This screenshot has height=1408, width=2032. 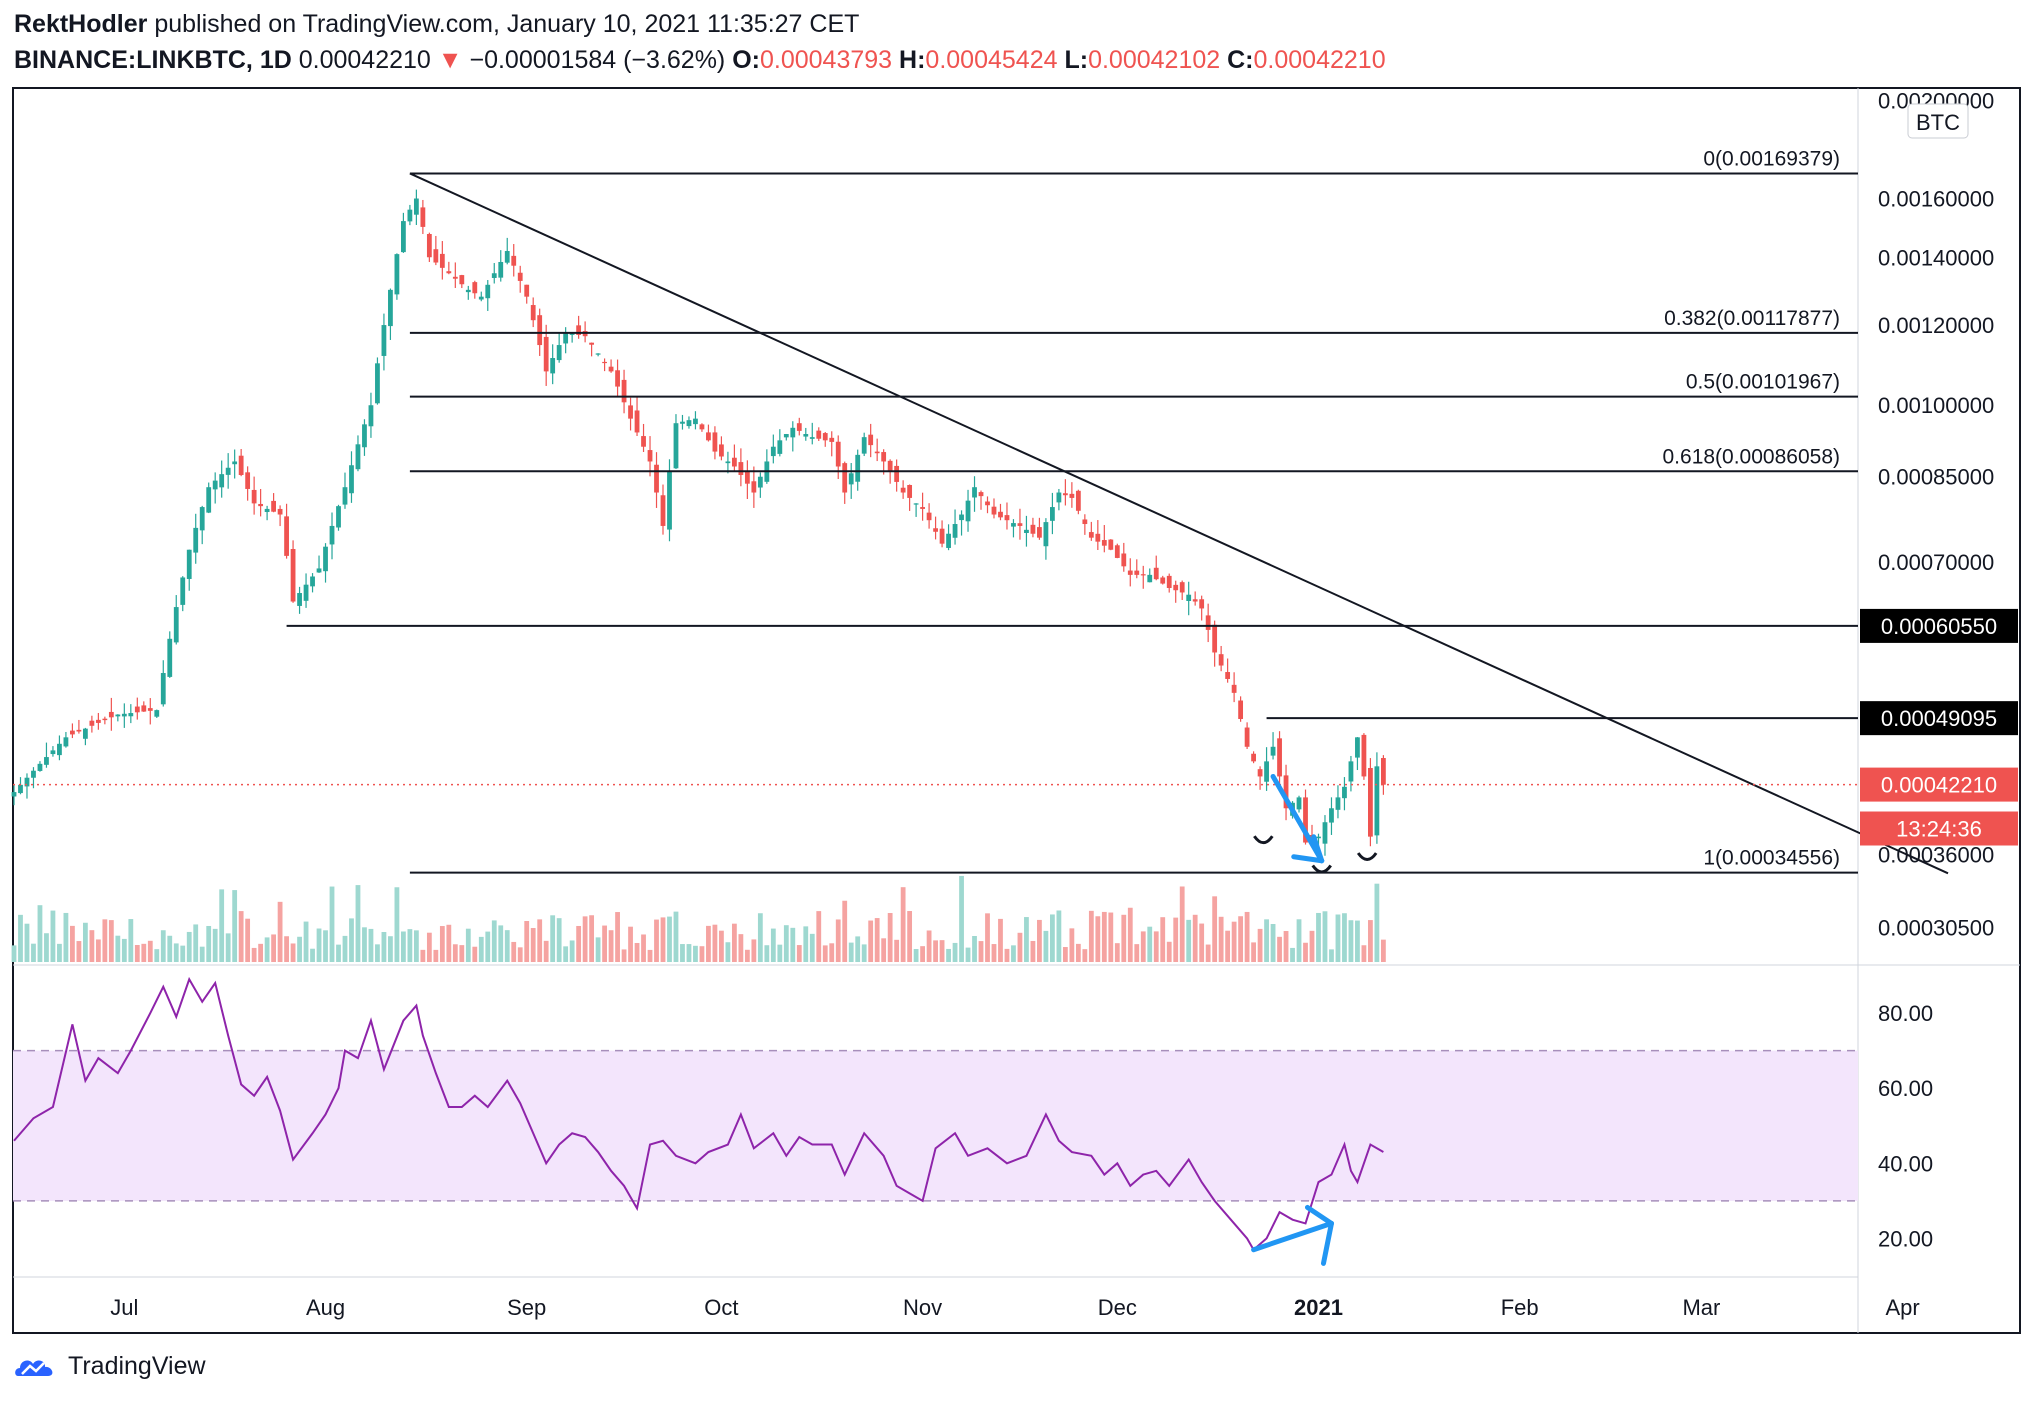 I want to click on currency-badge: BTC, so click(x=1938, y=121).